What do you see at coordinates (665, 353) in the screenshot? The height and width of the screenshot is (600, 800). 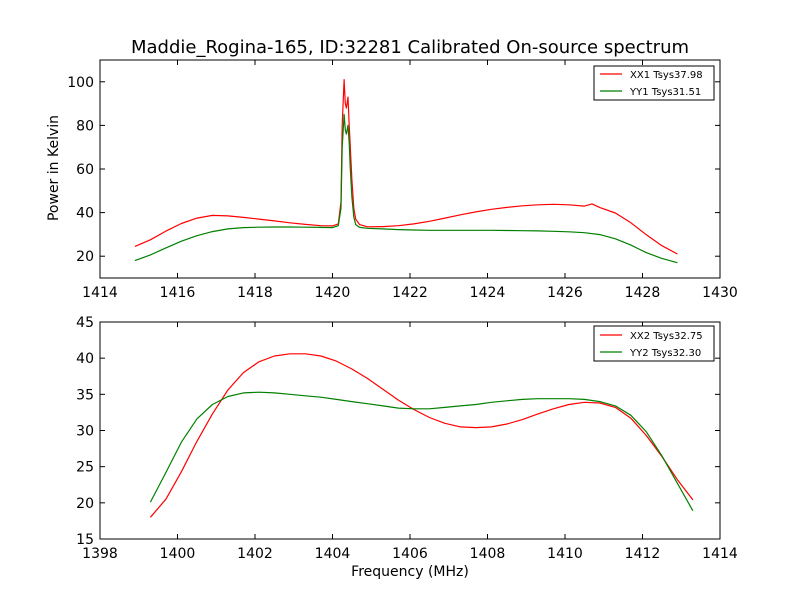 I see `legend-label-yy2: YY2 Tsys32.30` at bounding box center [665, 353].